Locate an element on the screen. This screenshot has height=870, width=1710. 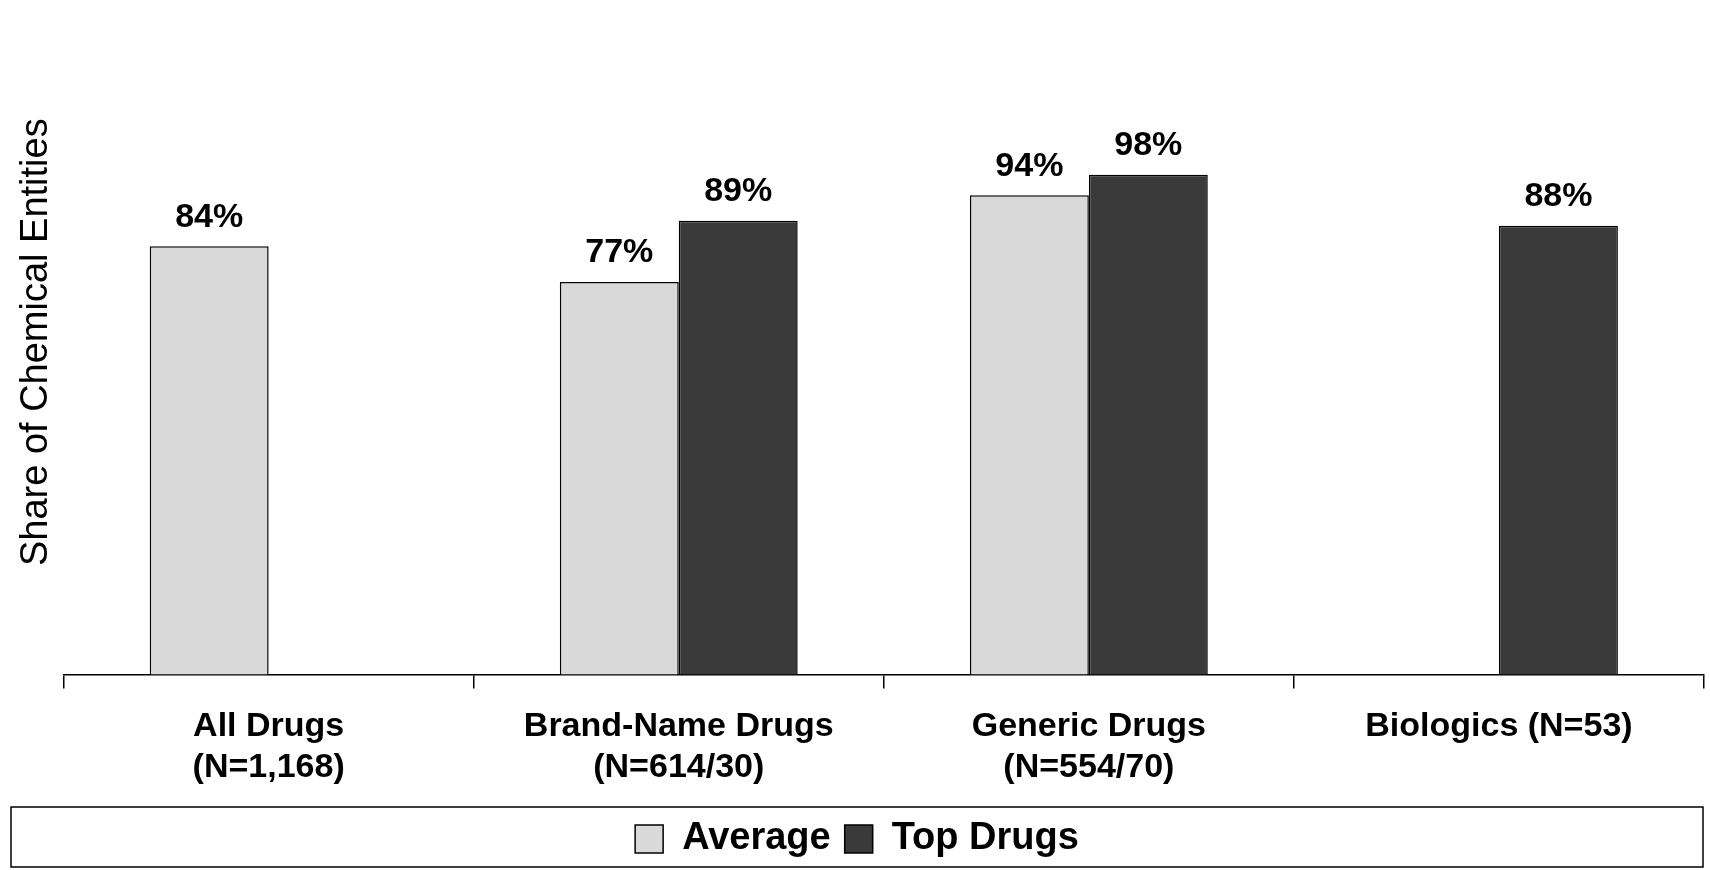
data-label: 77% is located at coordinates (619, 250).